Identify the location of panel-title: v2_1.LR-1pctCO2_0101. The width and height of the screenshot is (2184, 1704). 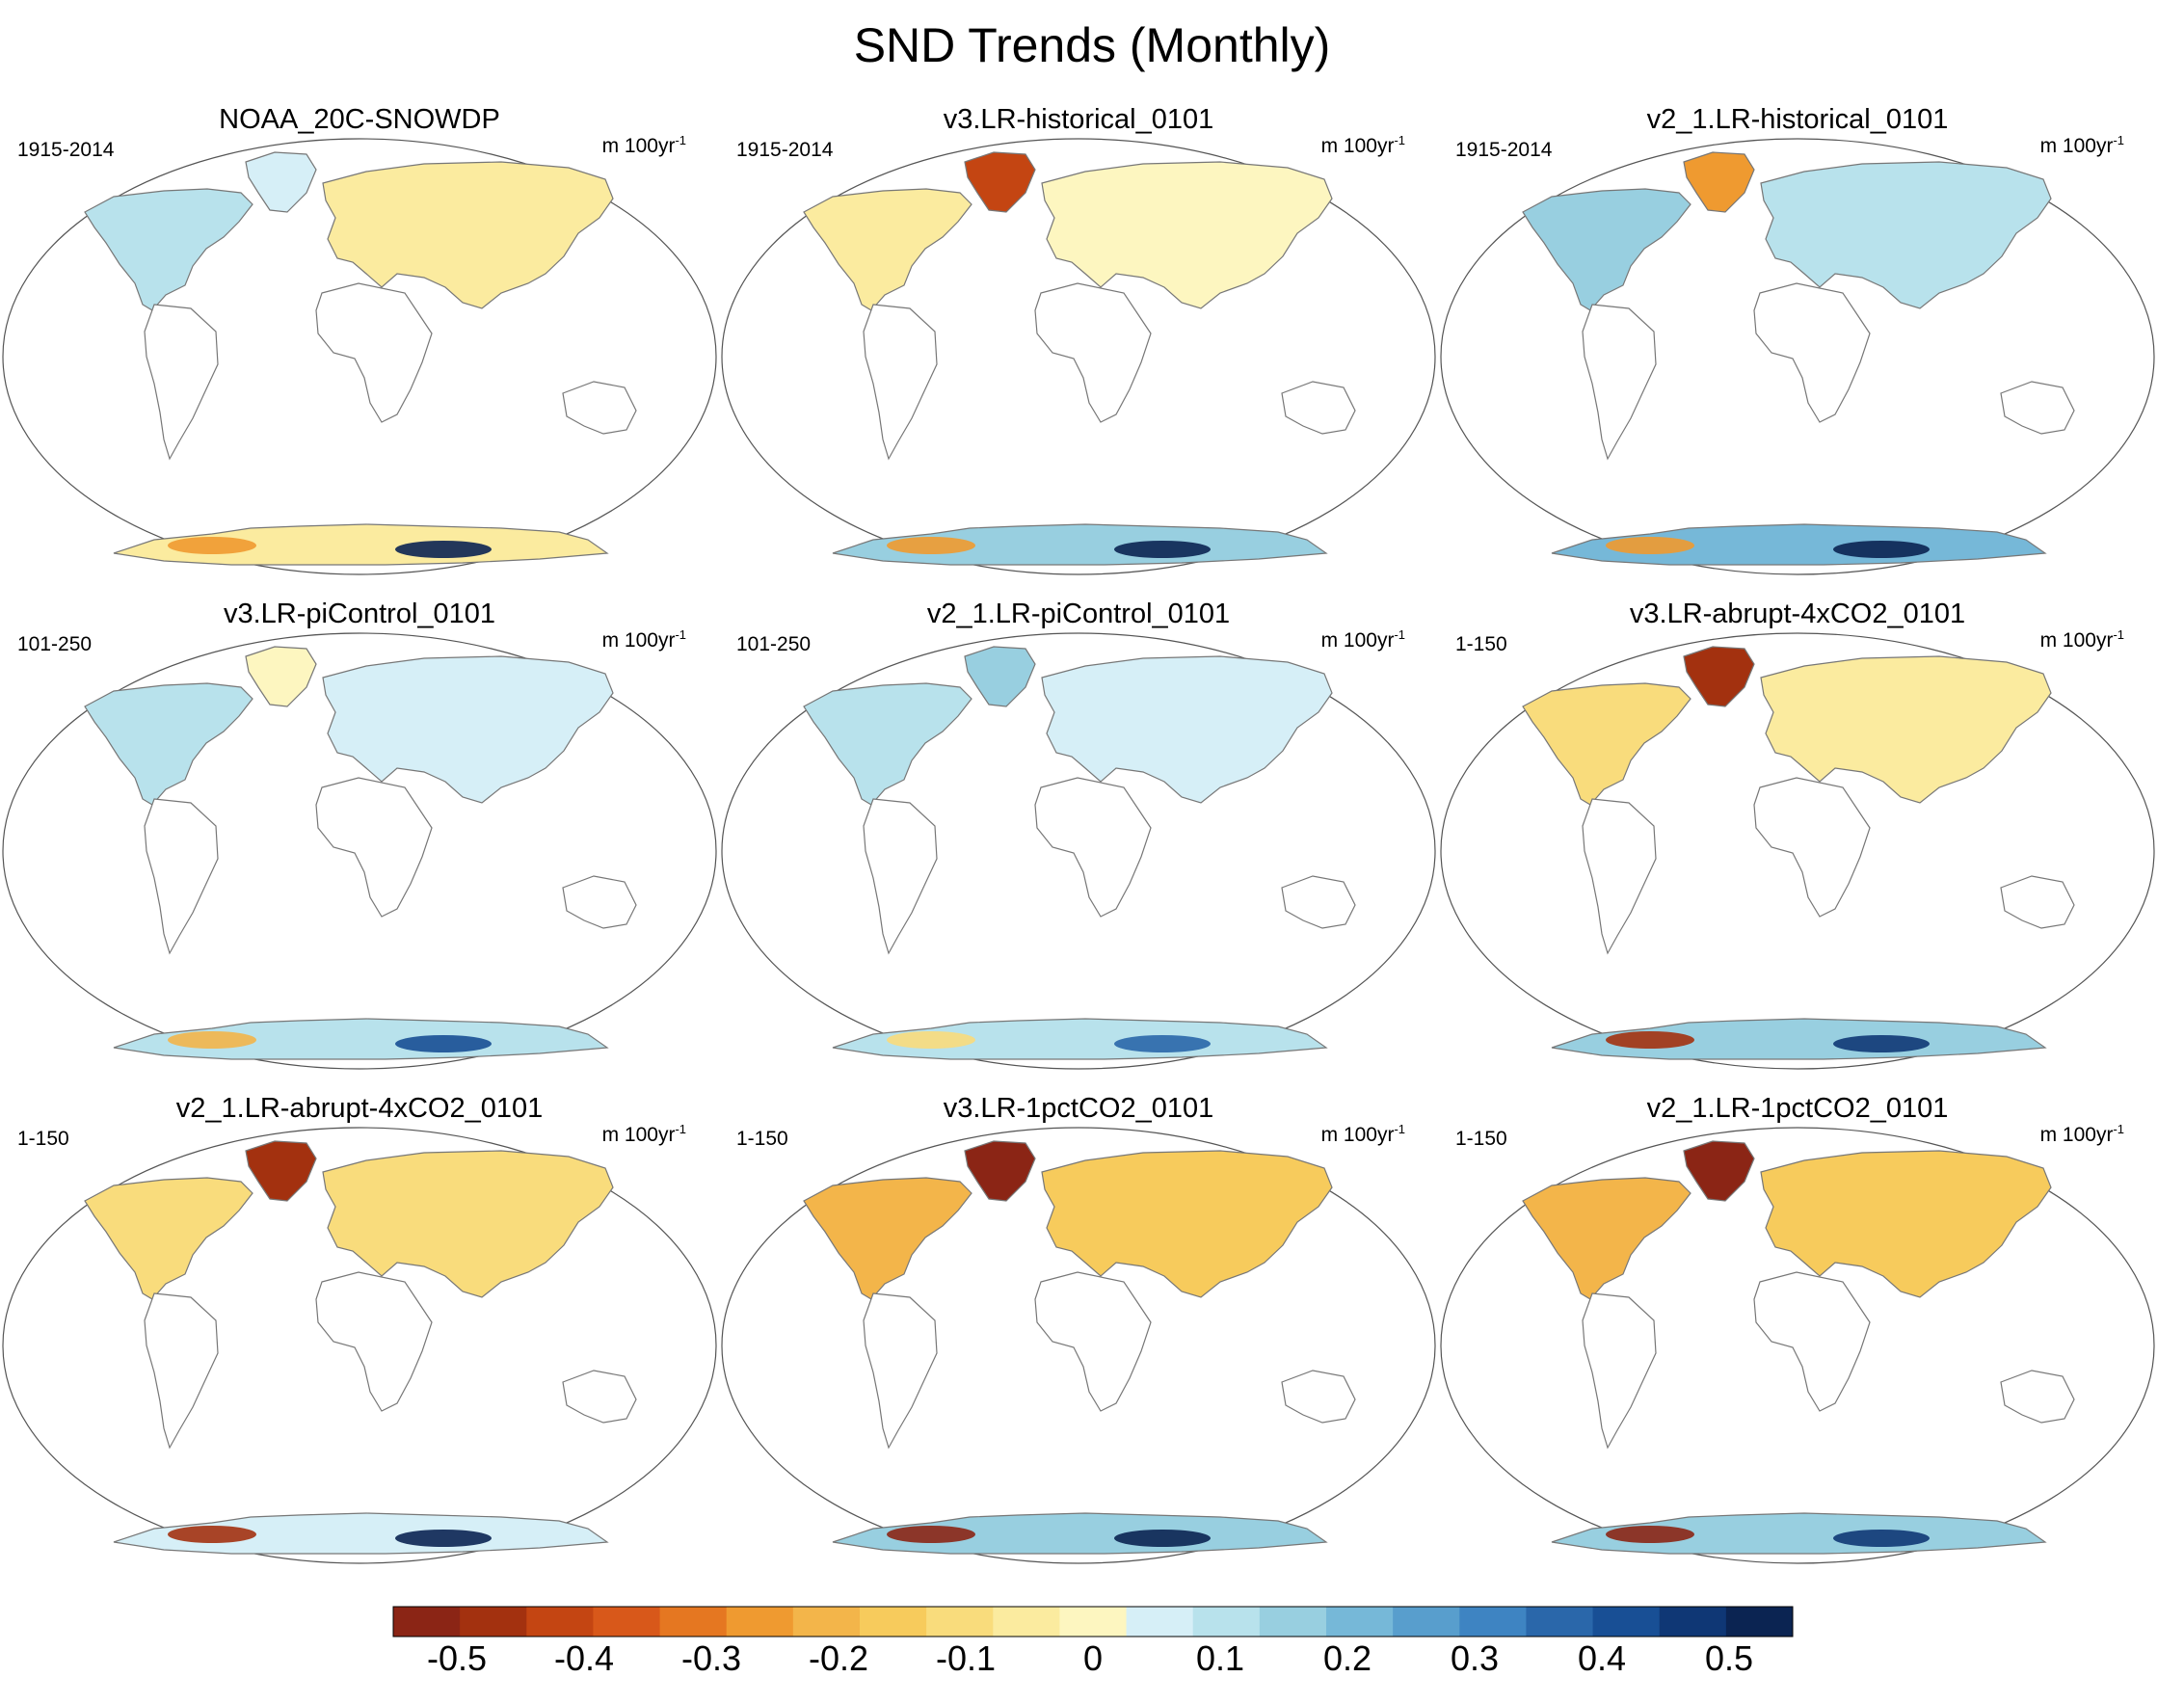
(1798, 1109).